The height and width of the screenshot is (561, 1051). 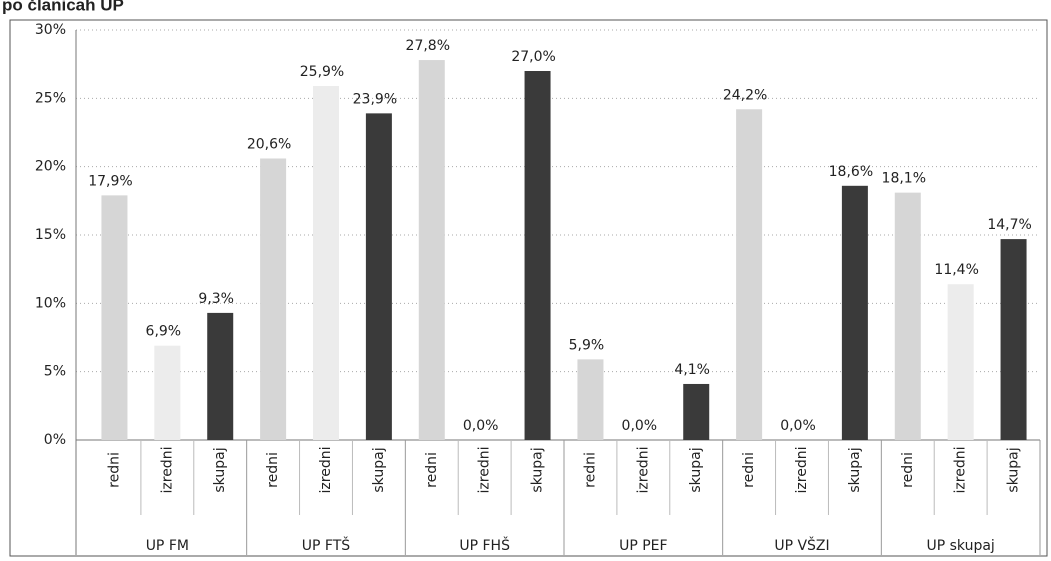 What do you see at coordinates (50, 303) in the screenshot?
I see `y-tick-label: 10%` at bounding box center [50, 303].